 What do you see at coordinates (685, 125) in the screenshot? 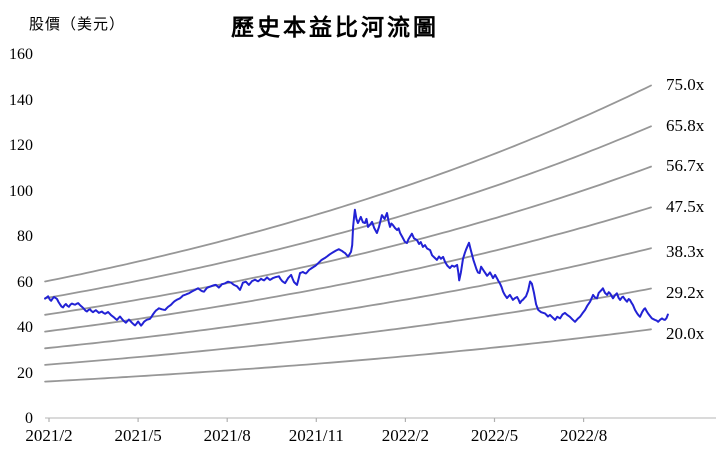
I see `pe-band-label: 65.8x` at bounding box center [685, 125].